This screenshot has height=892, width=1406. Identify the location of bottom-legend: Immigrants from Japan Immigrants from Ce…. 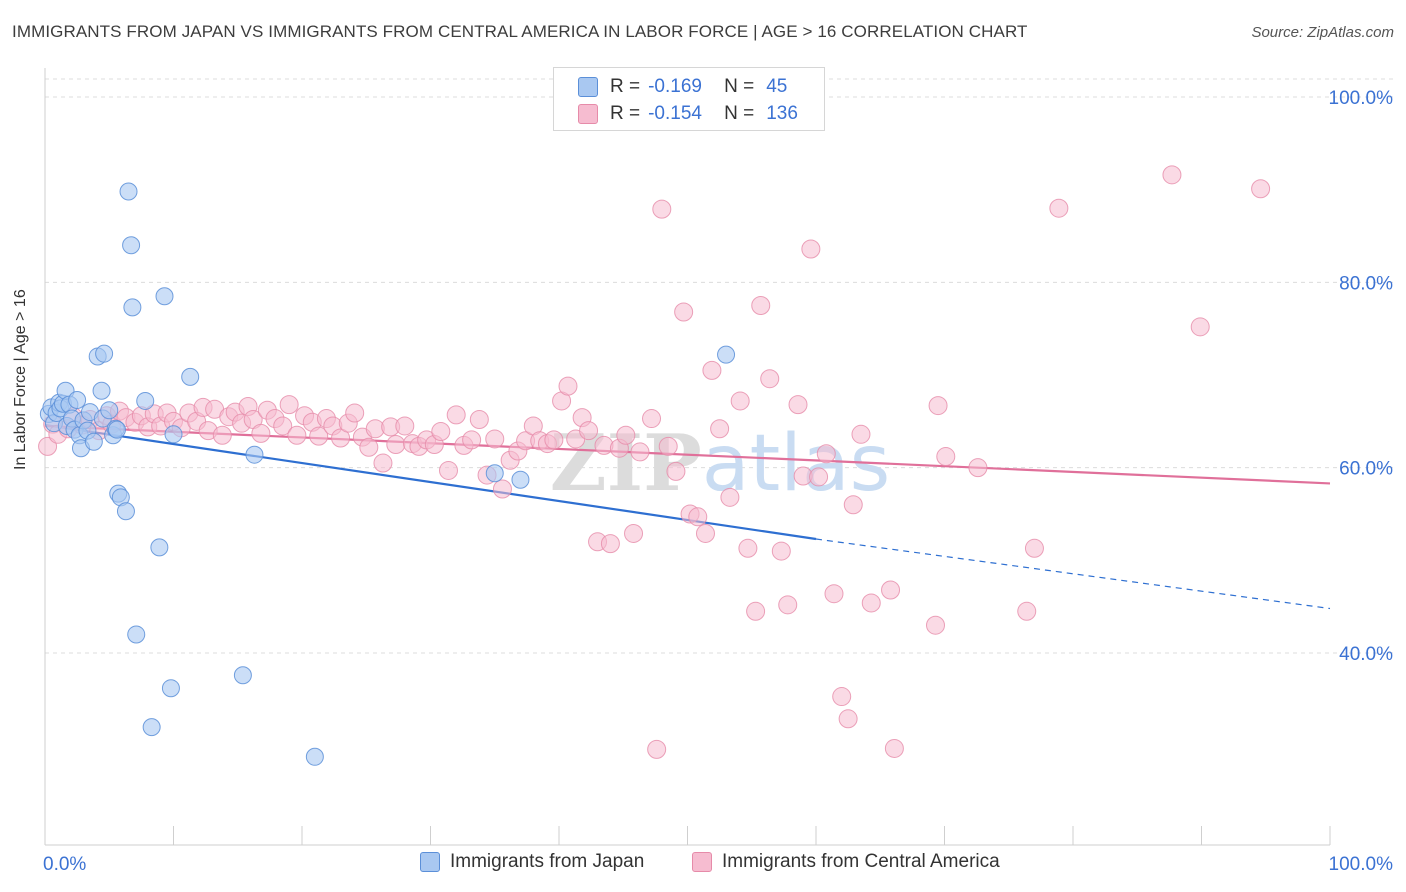
(703, 865).